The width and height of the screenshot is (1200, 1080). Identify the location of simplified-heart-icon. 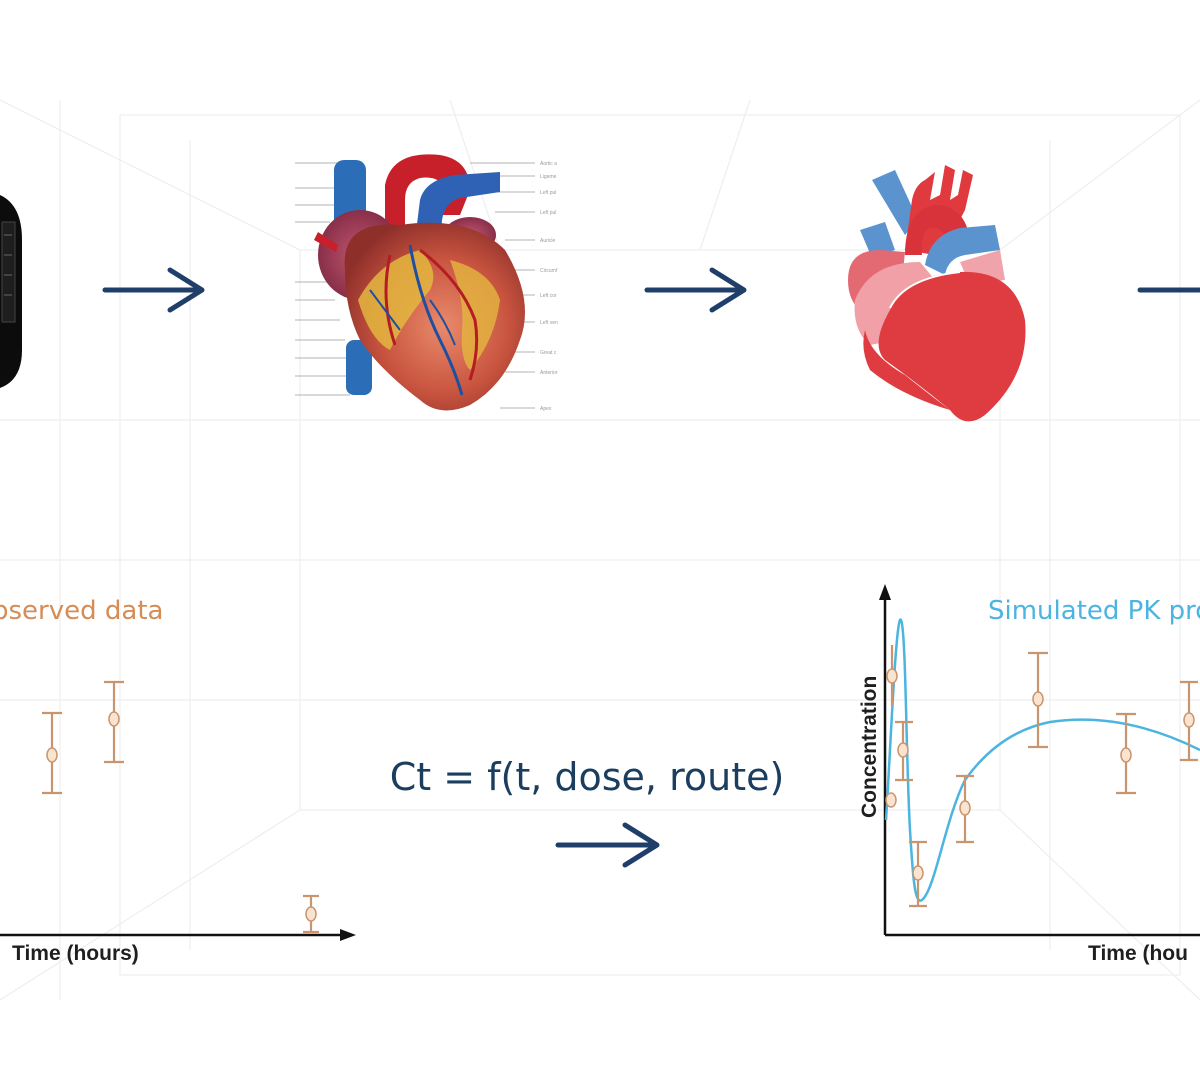
(937, 293).